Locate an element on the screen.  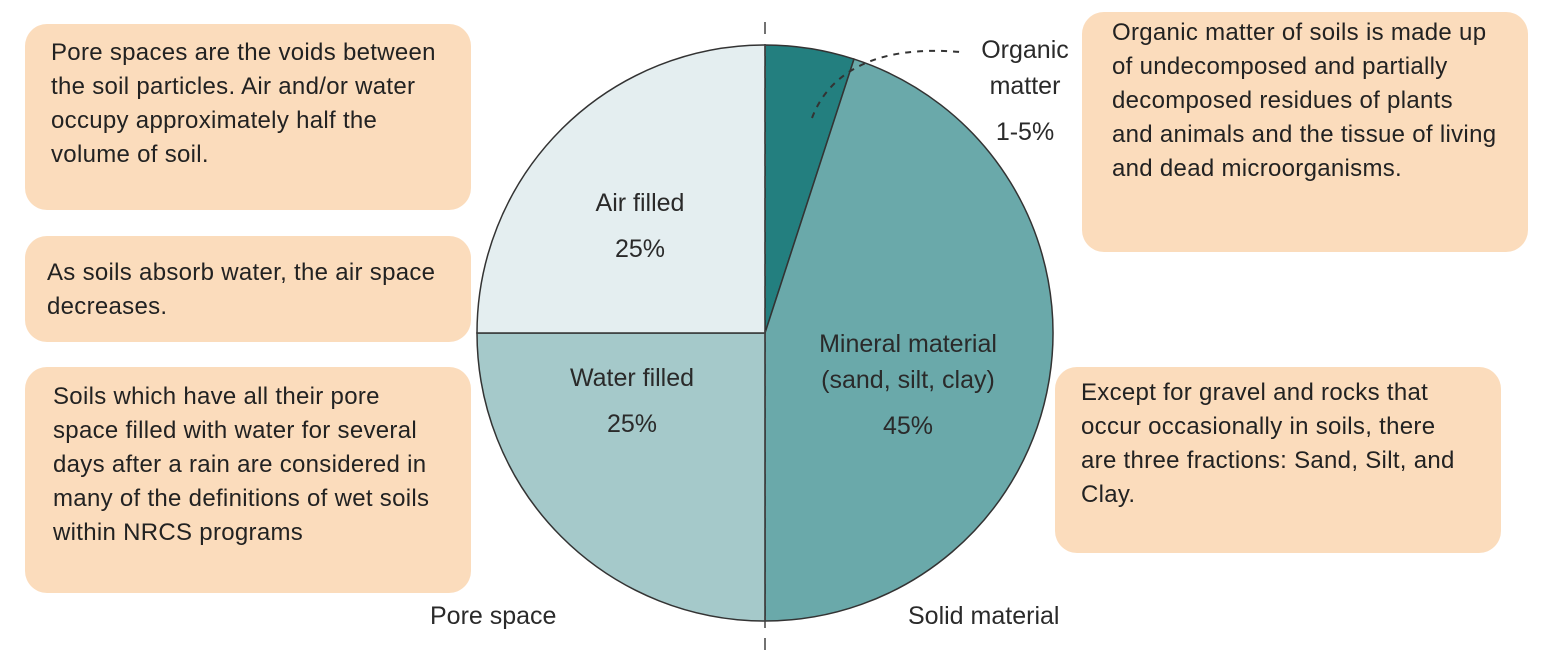
slice-value: 1-5% is located at coordinates (1025, 132).